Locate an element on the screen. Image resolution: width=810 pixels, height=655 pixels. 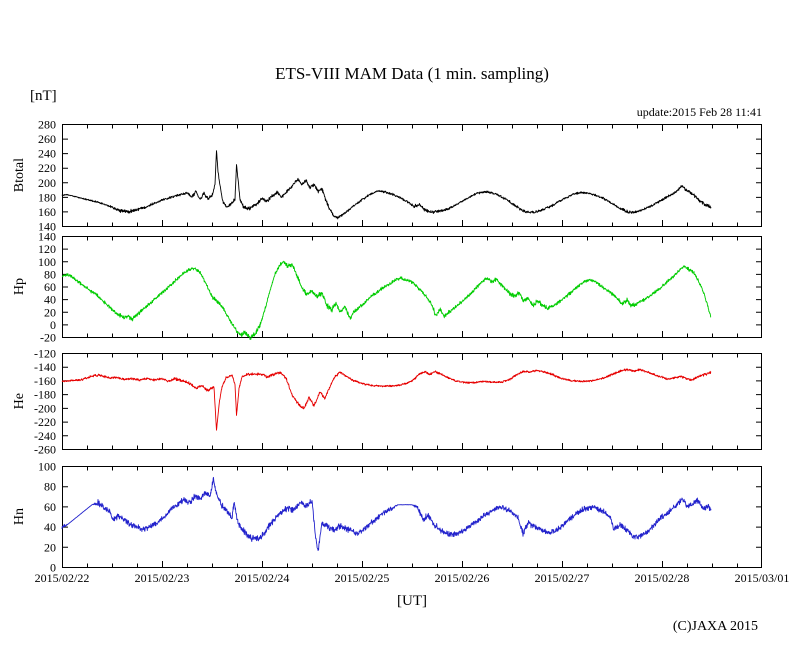
x-tick-label: 2015/02/22 is located at coordinates (62, 578).